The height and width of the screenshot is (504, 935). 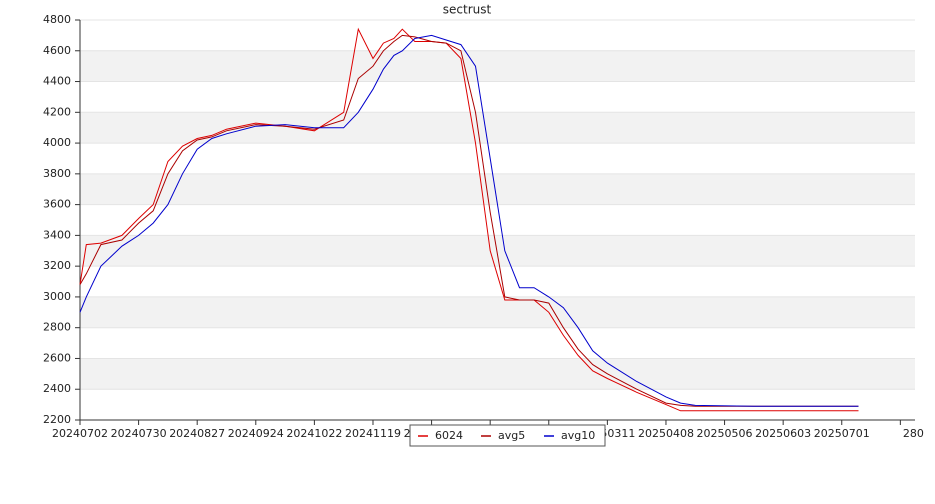 I want to click on x-tick-label: 280, so click(x=913, y=433).